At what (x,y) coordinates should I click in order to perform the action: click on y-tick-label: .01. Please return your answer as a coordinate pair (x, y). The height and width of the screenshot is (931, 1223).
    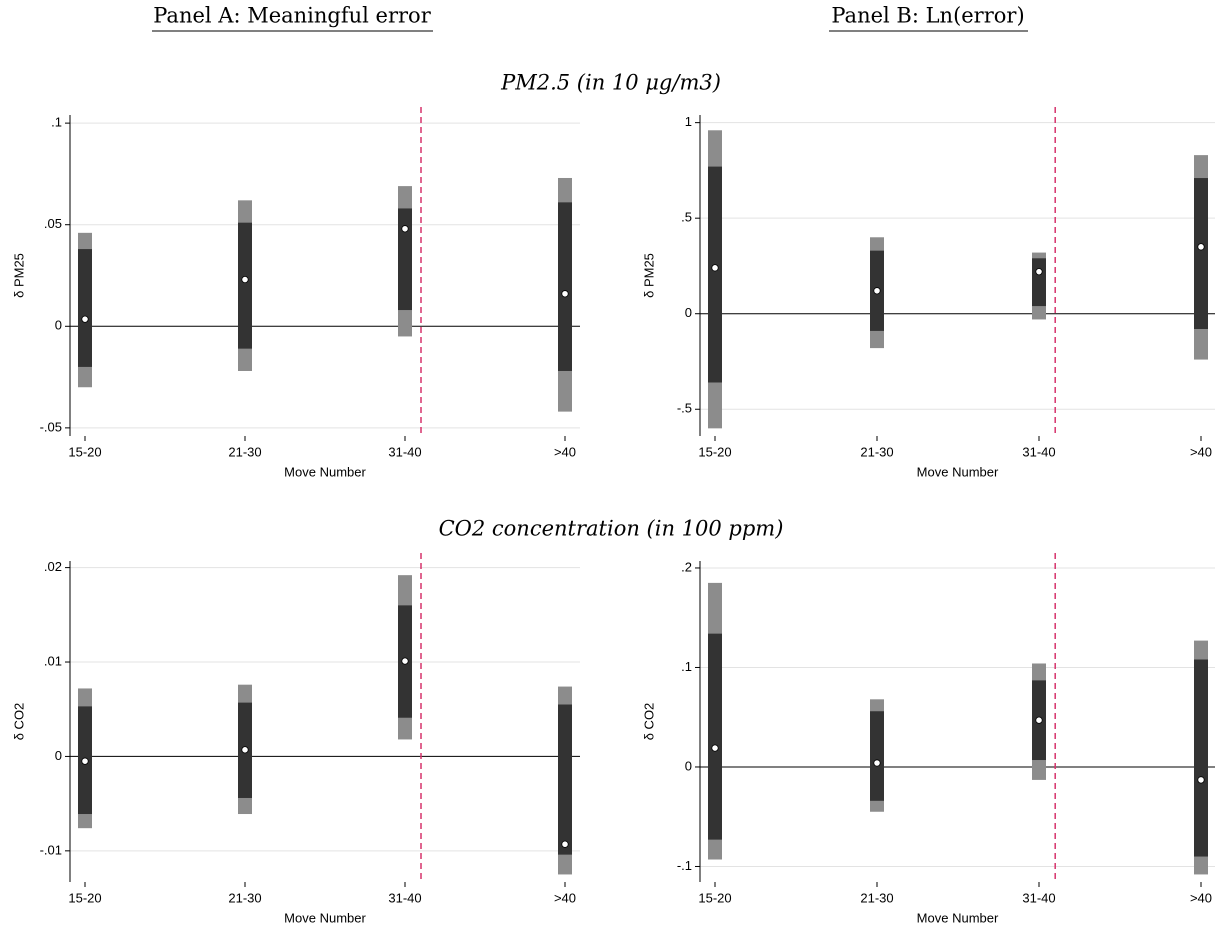
    Looking at the image, I should click on (53, 660).